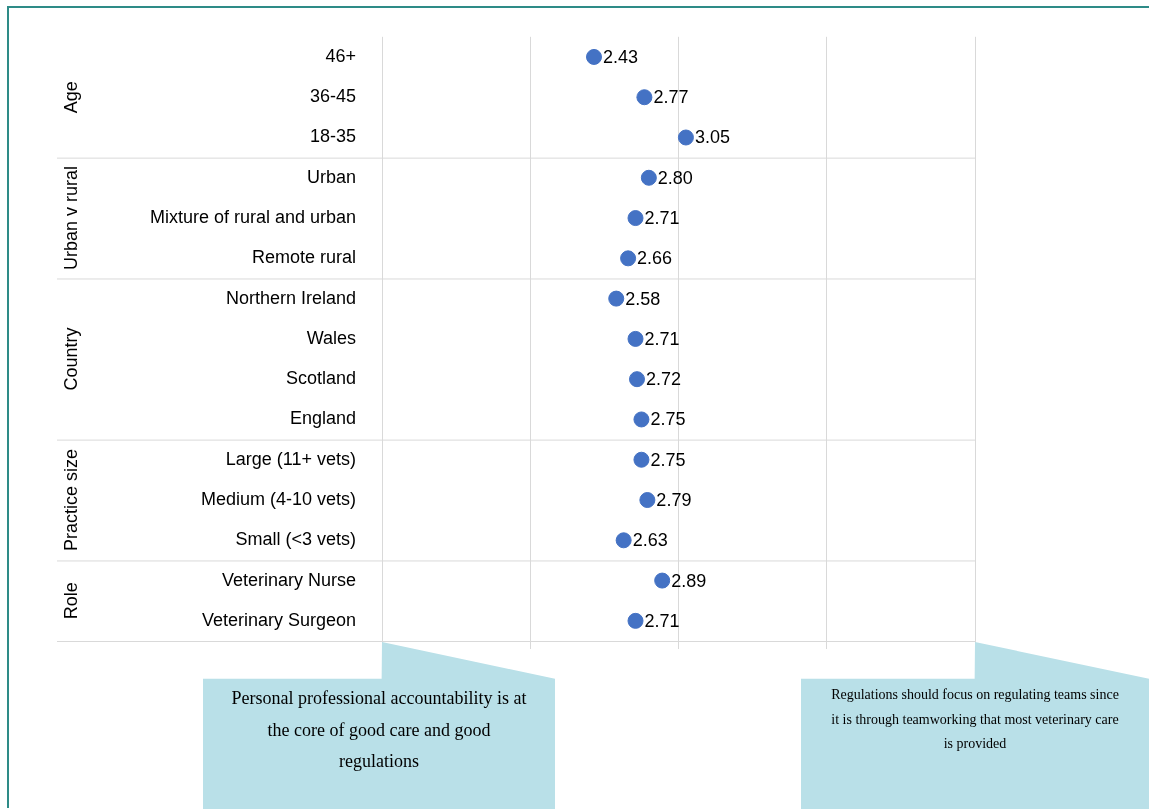 Image resolution: width=1152 pixels, height=811 pixels. What do you see at coordinates (290, 458) in the screenshot?
I see `y-tick-label: Large (11+ vets)` at bounding box center [290, 458].